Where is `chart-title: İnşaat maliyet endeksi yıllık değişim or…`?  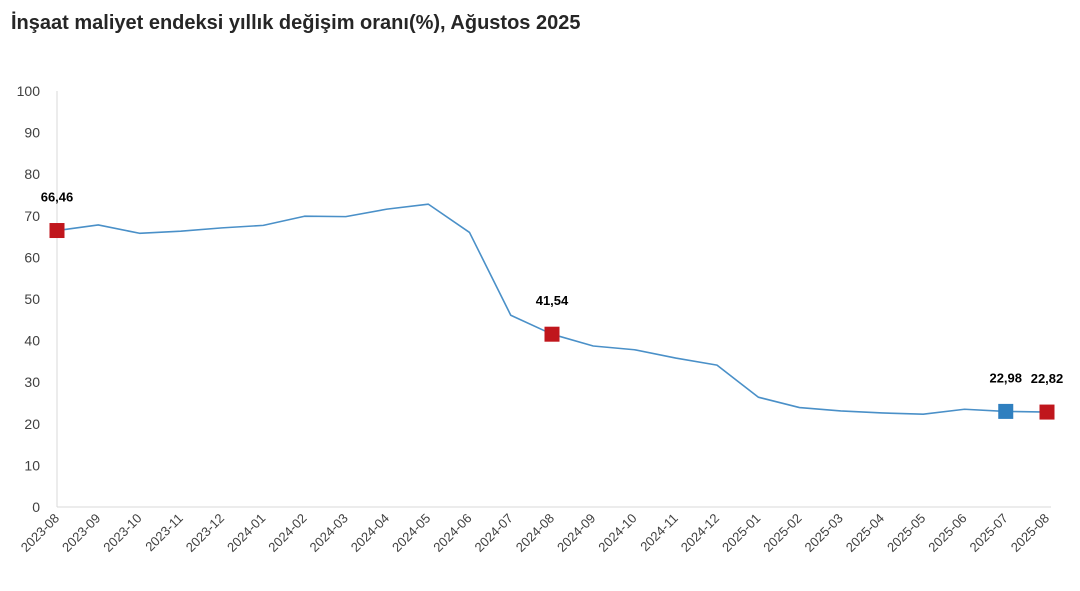
chart-title: İnşaat maliyet endeksi yıllık değişim or… is located at coordinates (296, 23).